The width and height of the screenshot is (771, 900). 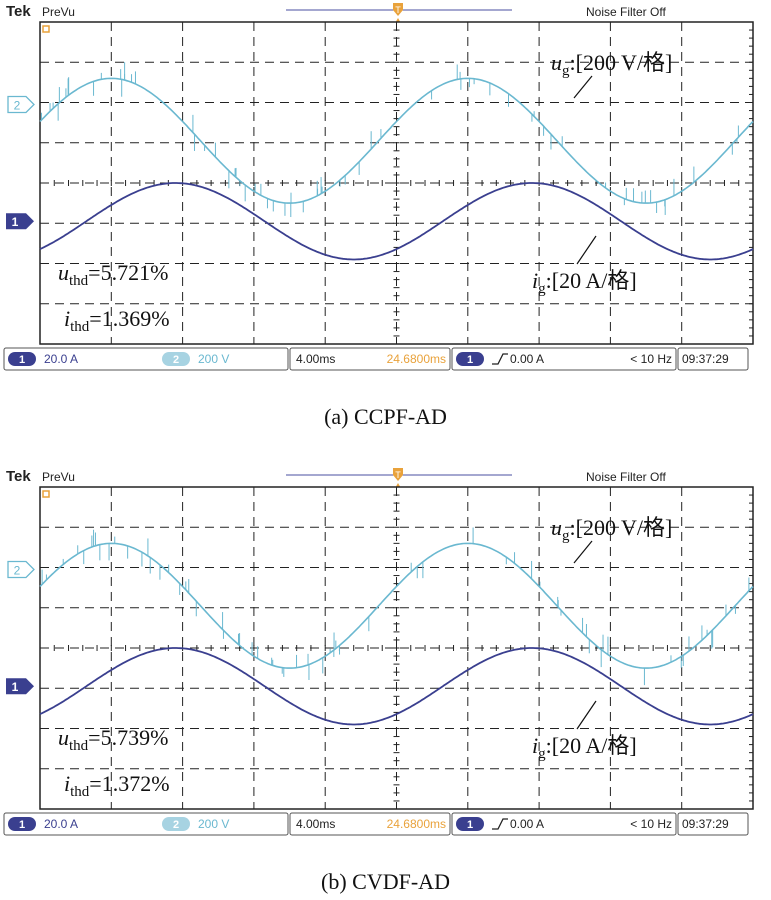 I want to click on caption-b: (b) CVDF-AD, so click(x=385, y=881).